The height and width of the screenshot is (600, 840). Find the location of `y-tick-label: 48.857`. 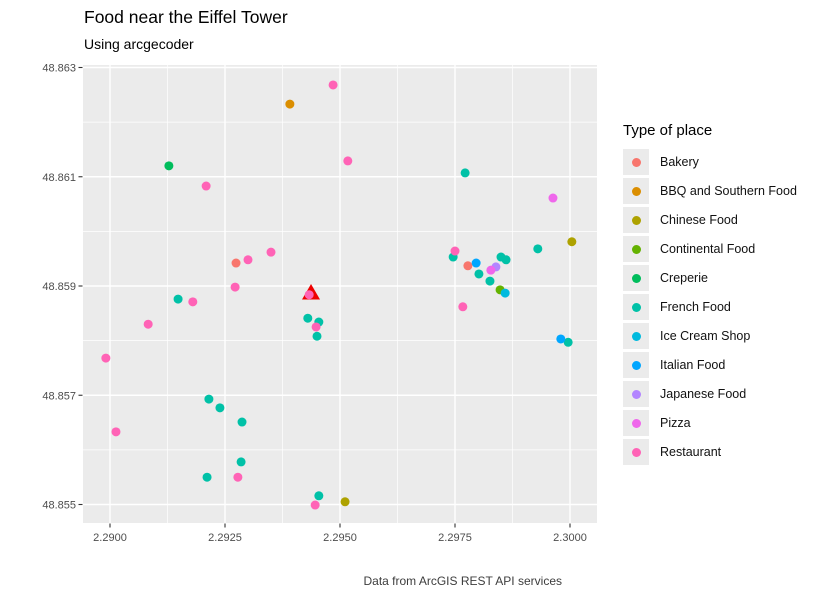

y-tick-label: 48.857 is located at coordinates (59, 396).